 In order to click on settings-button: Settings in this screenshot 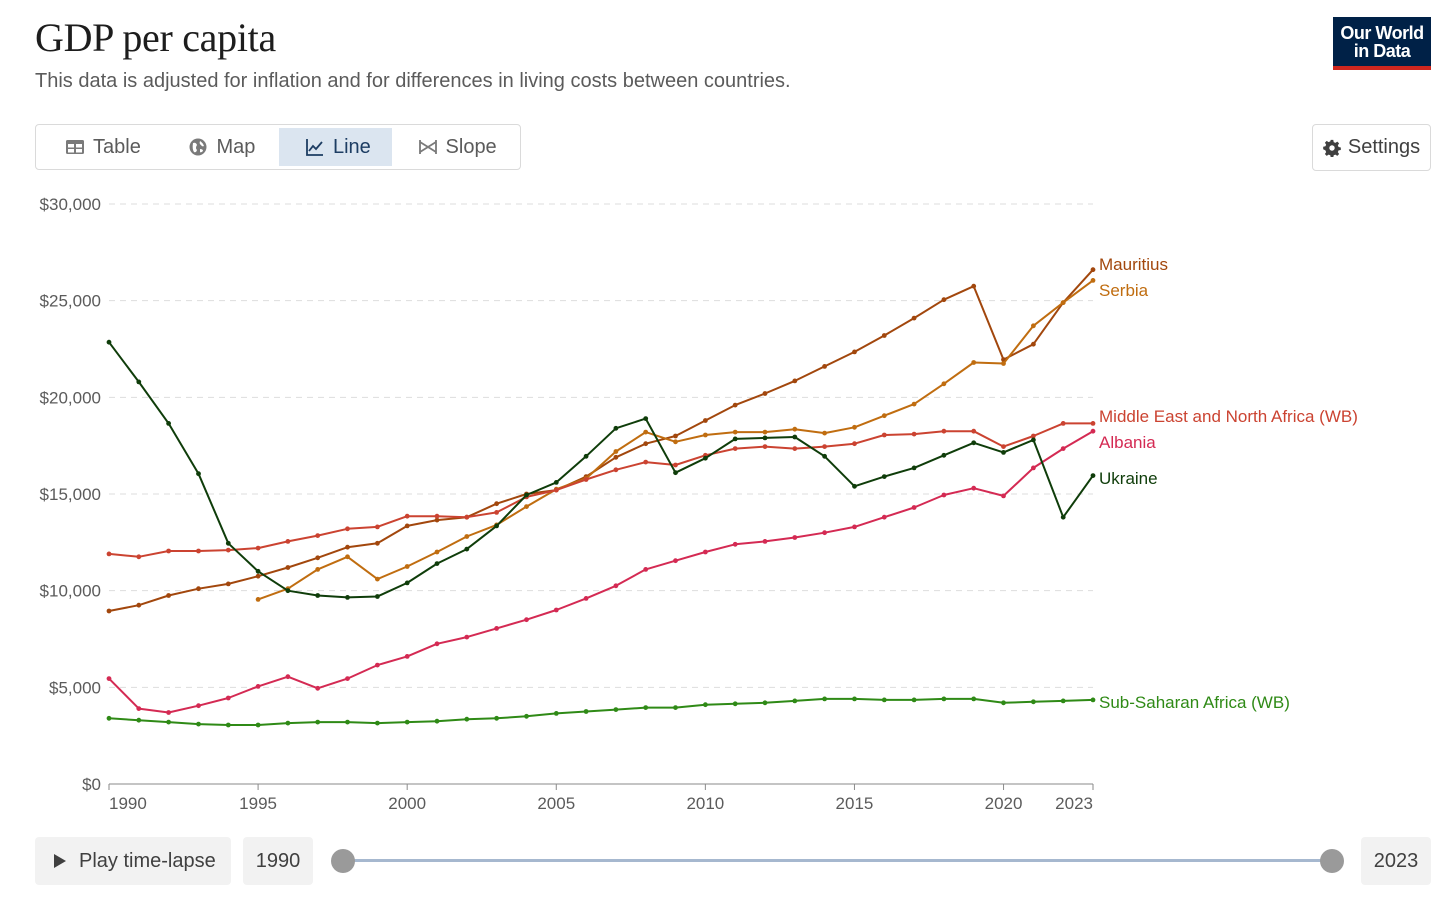, I will do `click(1371, 147)`.